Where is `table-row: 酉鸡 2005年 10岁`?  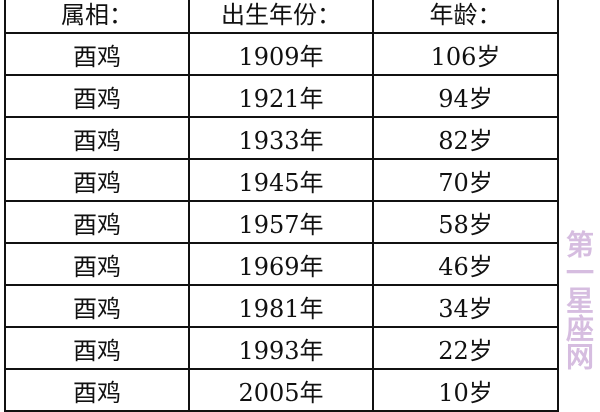 table-row: 酉鸡 2005年 10岁 is located at coordinates (281, 390).